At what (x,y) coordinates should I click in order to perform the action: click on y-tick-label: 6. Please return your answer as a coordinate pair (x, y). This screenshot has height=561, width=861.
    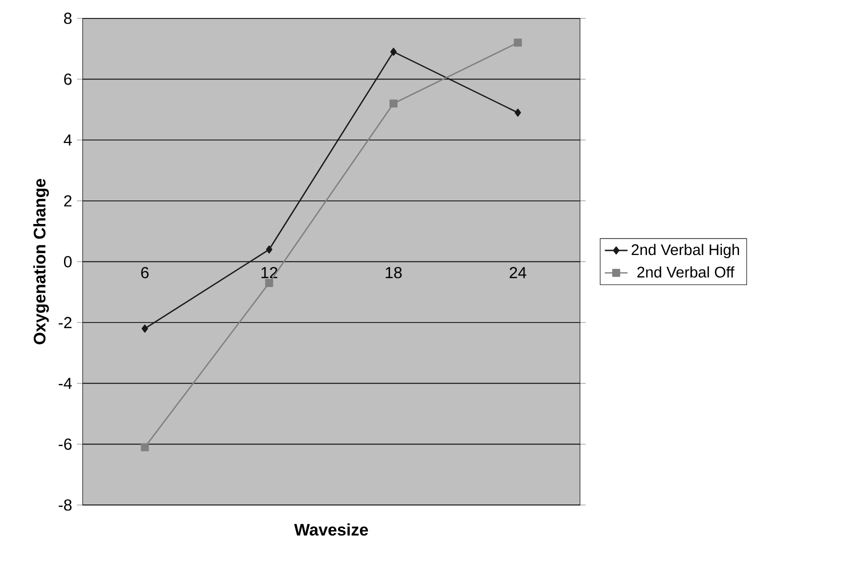
    Looking at the image, I should click on (68, 79).